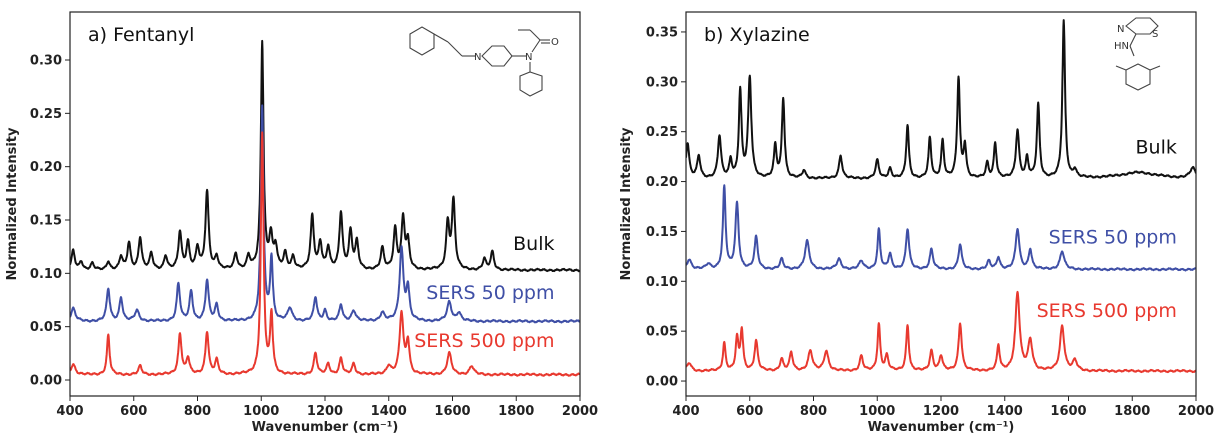  I want to click on panel-title: b) Xylazine, so click(757, 35).